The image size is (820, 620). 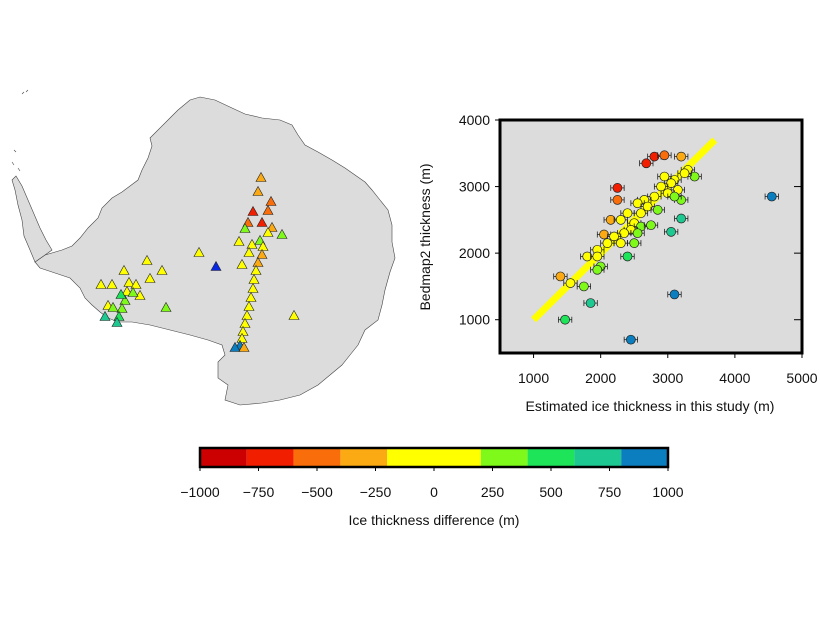 What do you see at coordinates (32, 219) in the screenshot?
I see `antarctic-peninsula` at bounding box center [32, 219].